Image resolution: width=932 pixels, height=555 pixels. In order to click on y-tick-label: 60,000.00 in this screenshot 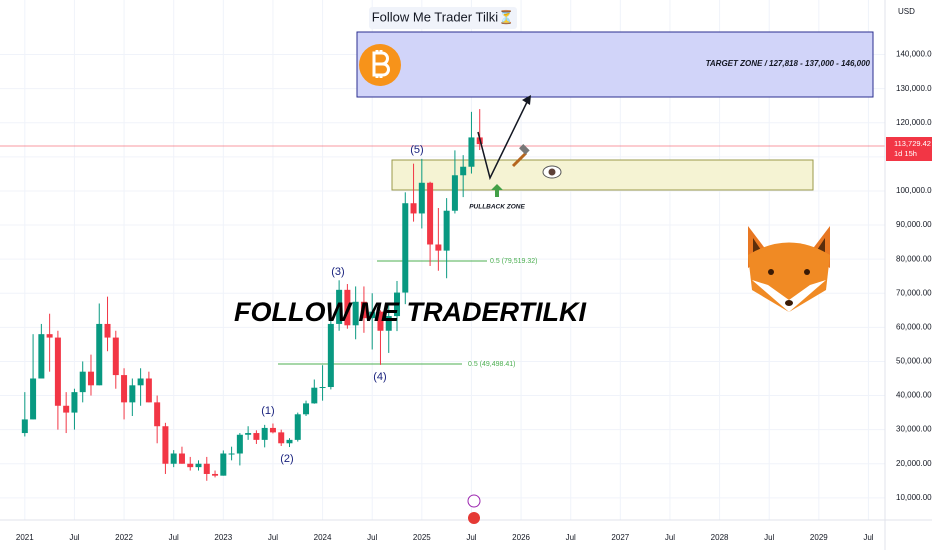, I will do `click(914, 326)`.